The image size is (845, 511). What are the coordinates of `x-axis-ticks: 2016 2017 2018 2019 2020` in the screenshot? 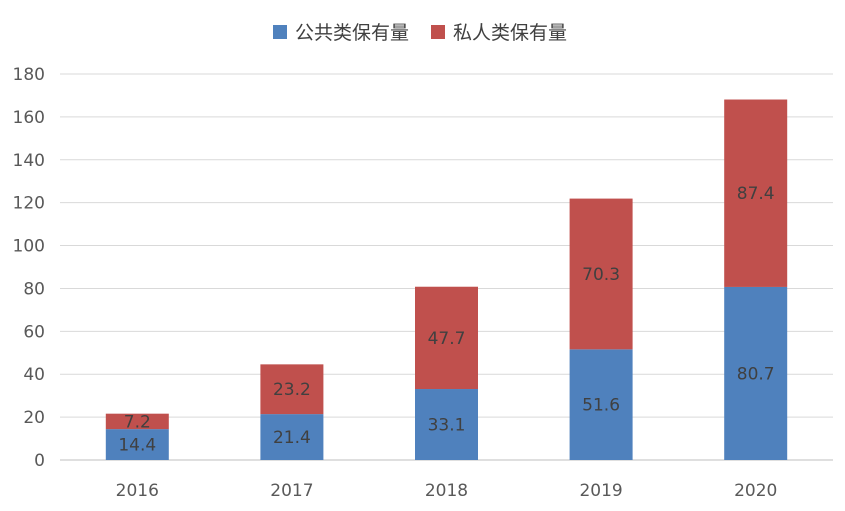 It's located at (447, 491).